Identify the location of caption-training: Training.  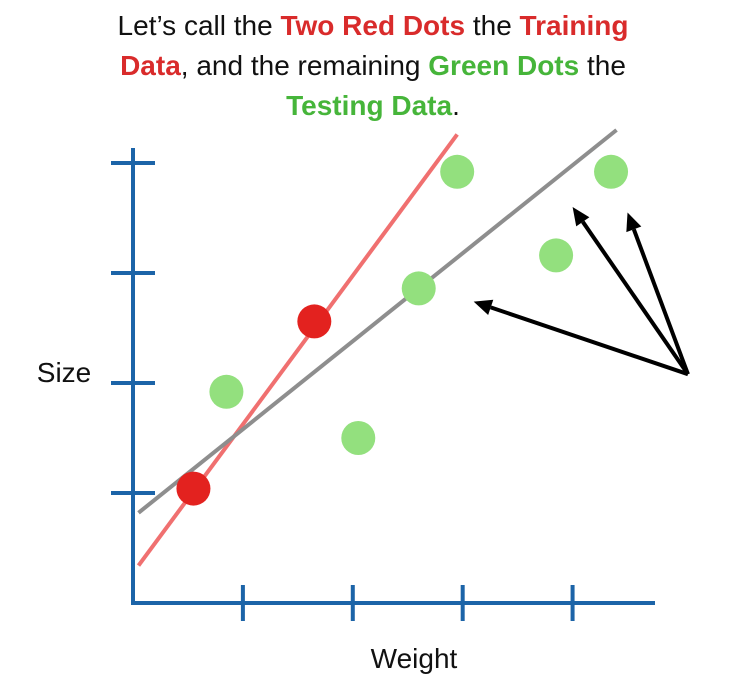
(574, 25).